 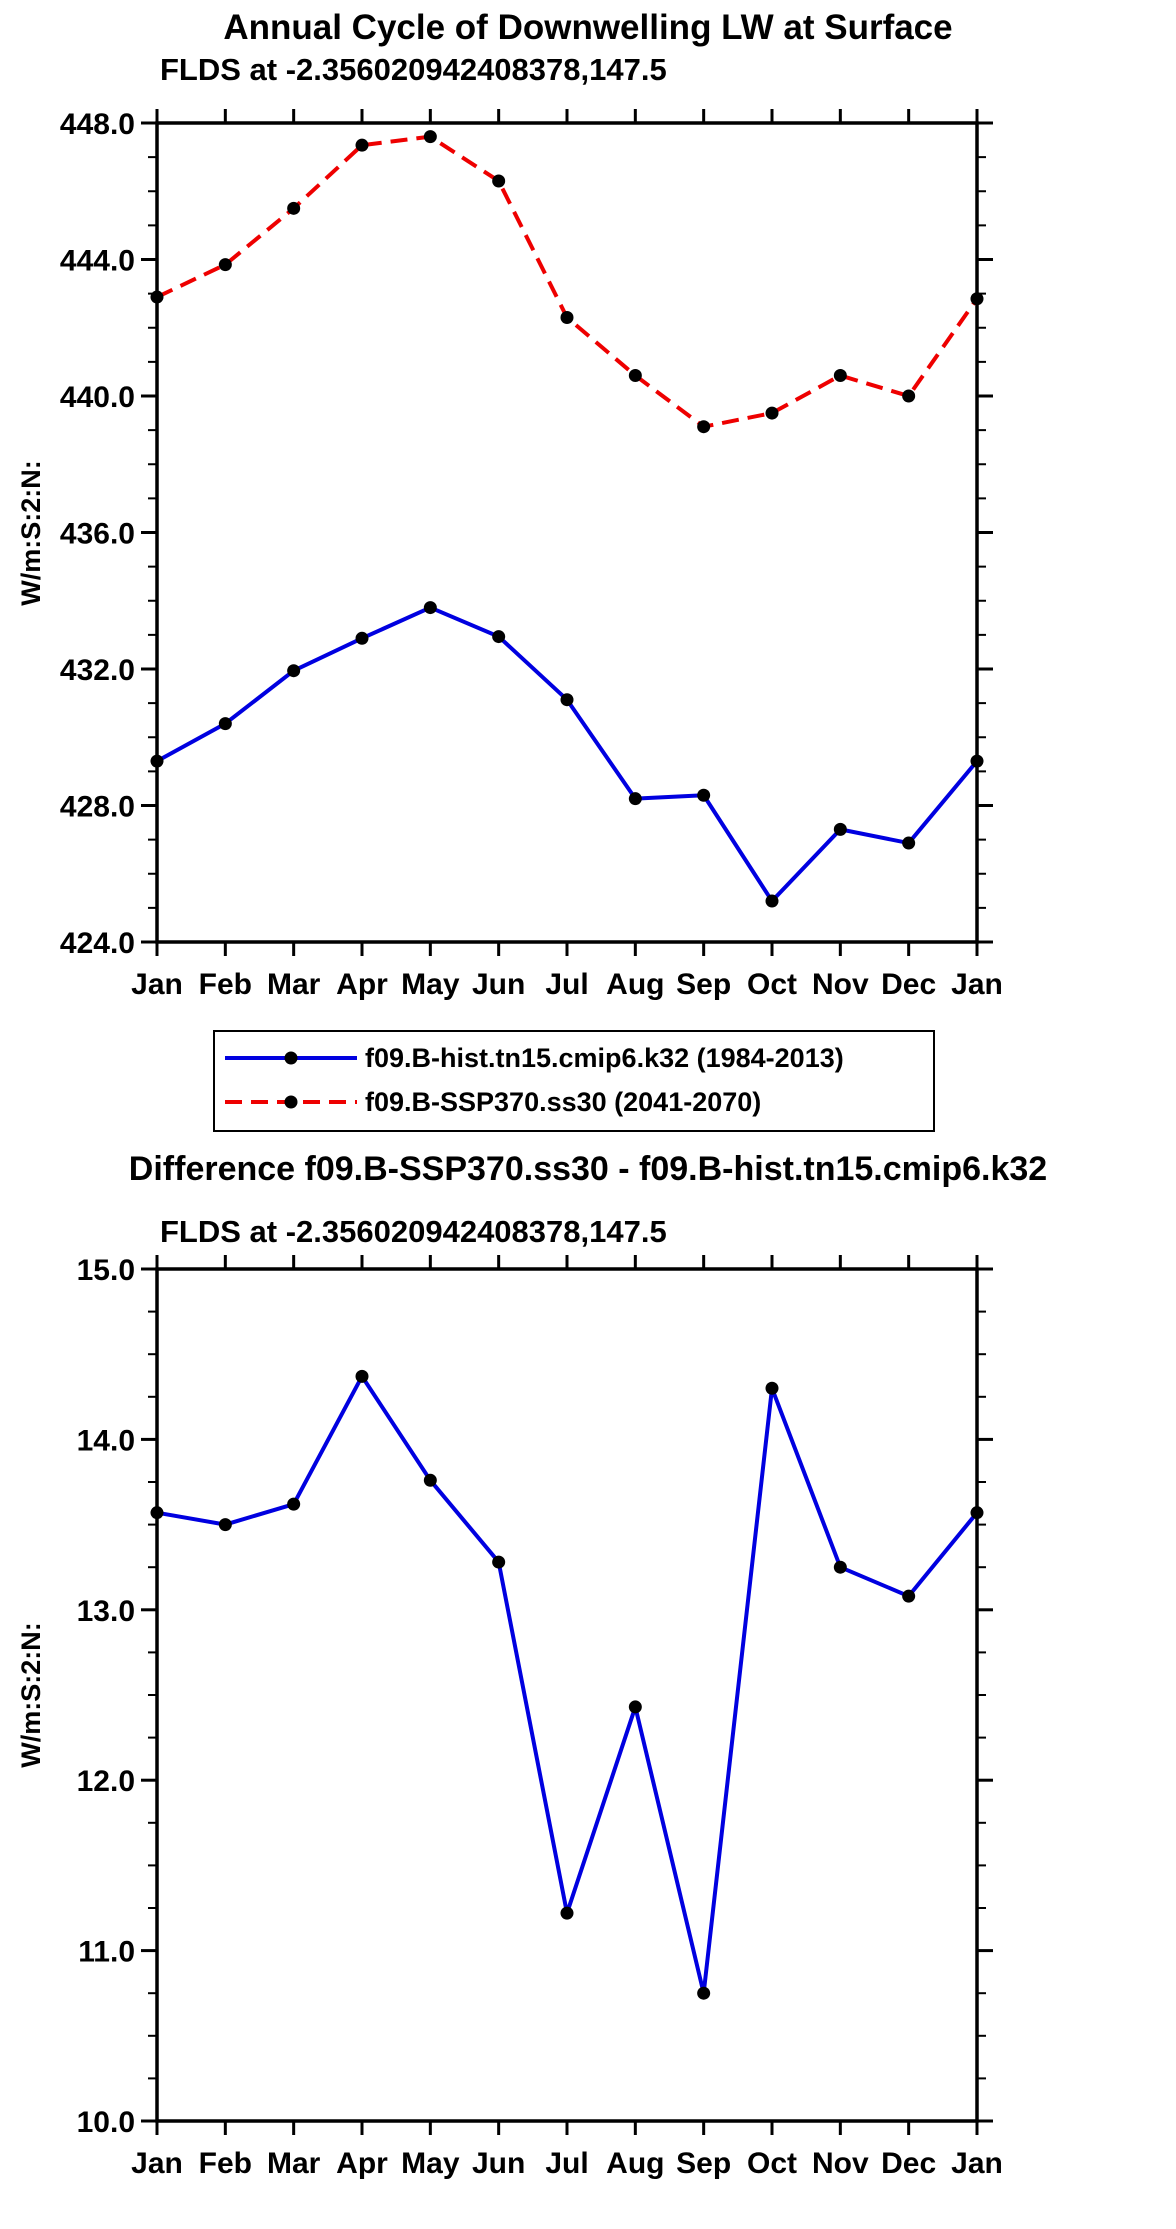 What do you see at coordinates (106, 1440) in the screenshot?
I see `y-tick-label: 14.0` at bounding box center [106, 1440].